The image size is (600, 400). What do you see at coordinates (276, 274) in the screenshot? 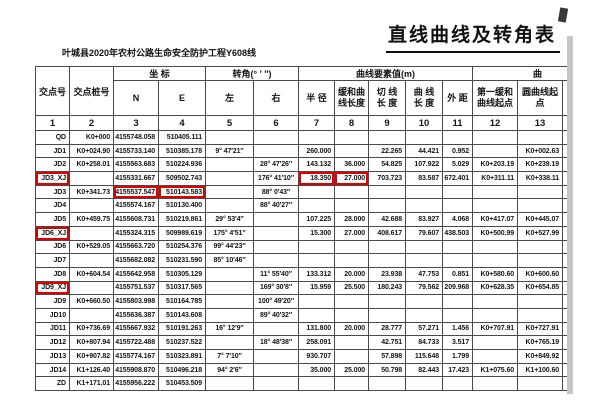
I see `table-cell: 11° 55′40″` at bounding box center [276, 274].